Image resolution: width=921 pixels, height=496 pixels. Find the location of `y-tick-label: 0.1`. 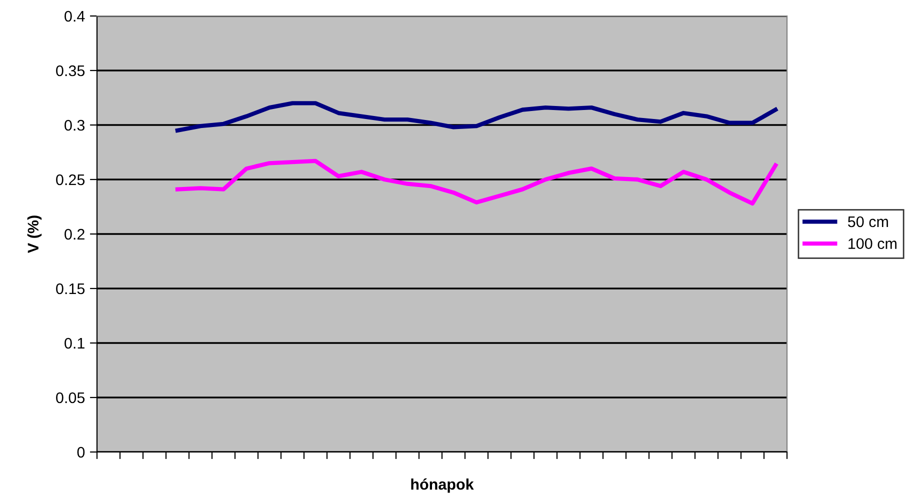

y-tick-label: 0.1 is located at coordinates (74, 343).